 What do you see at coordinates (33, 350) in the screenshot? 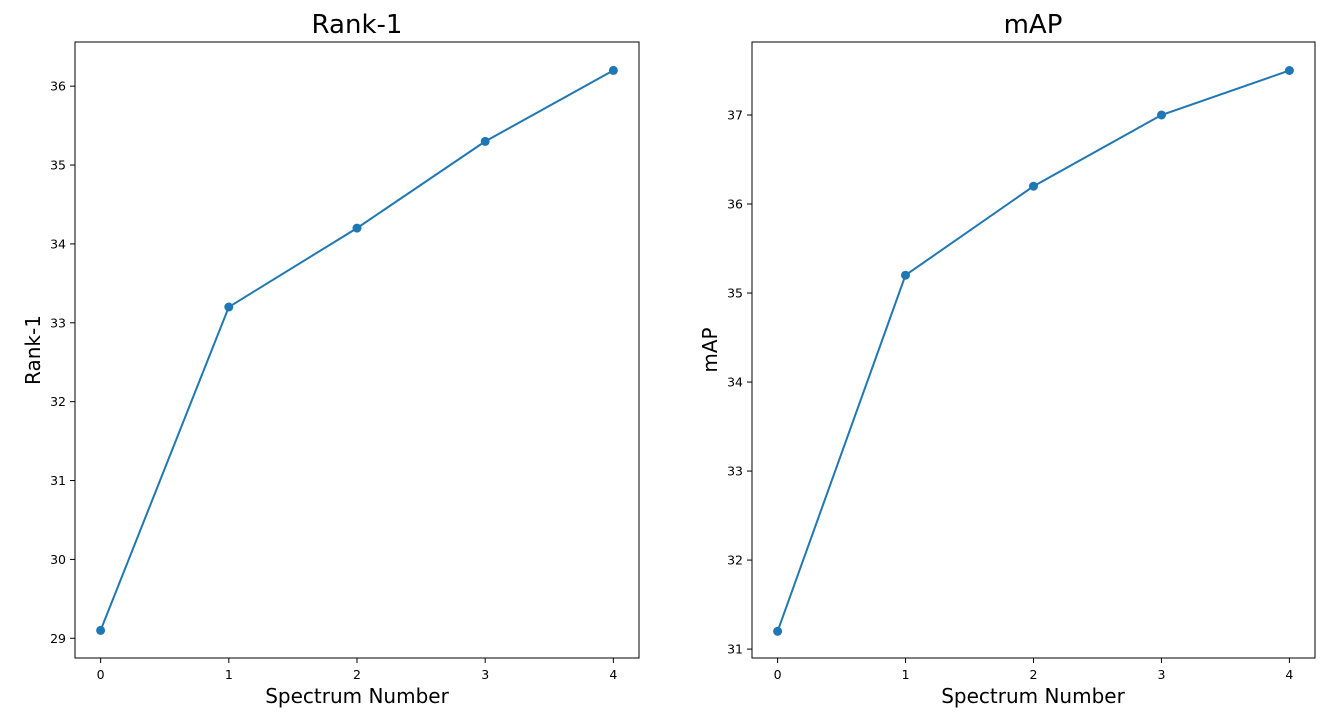
I see `y-axis-label: Rank-1` at bounding box center [33, 350].